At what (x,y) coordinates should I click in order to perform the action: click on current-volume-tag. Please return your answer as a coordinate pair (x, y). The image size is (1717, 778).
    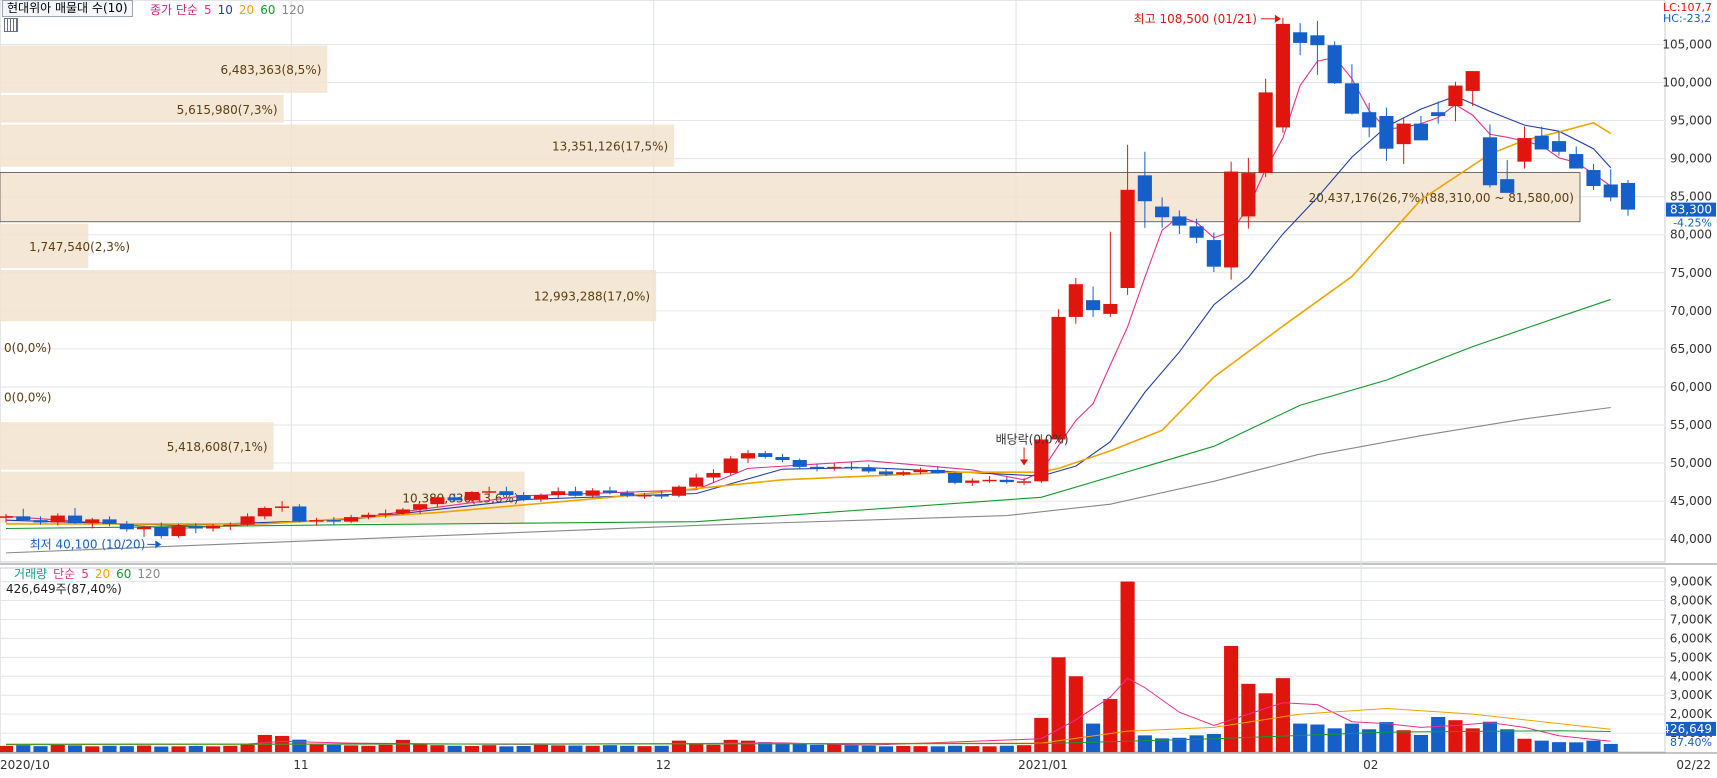
    Looking at the image, I should click on (1691, 728).